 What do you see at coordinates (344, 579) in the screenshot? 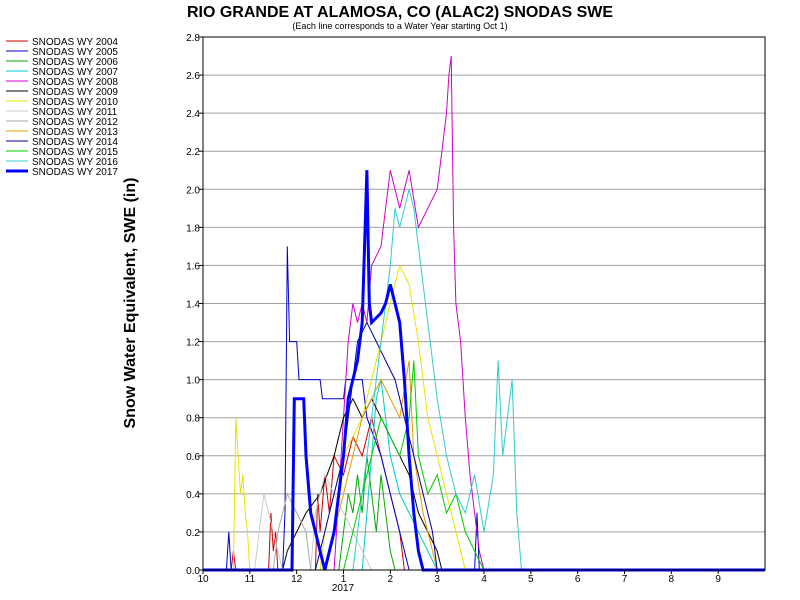
I see `x-tick-label: 1` at bounding box center [344, 579].